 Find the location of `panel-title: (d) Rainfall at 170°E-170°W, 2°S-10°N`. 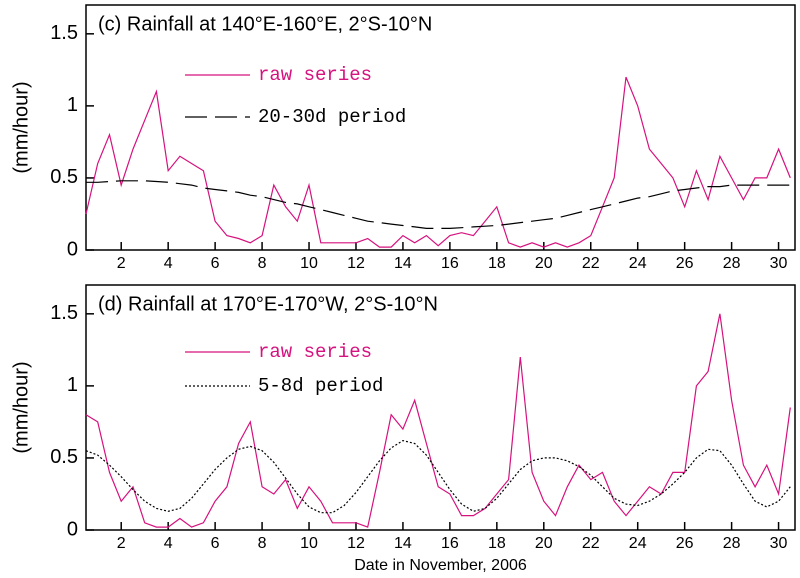

panel-title: (d) Rainfall at 170°E-170°W, 2°S-10°N is located at coordinates (268, 304).